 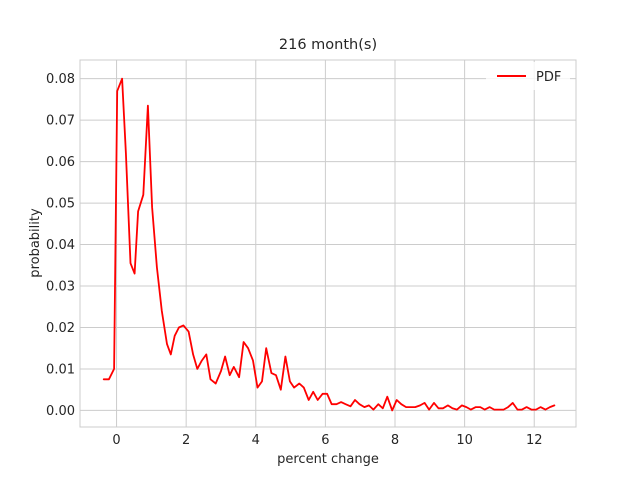 I want to click on legend-label-pdf: PDF, so click(x=548, y=77).